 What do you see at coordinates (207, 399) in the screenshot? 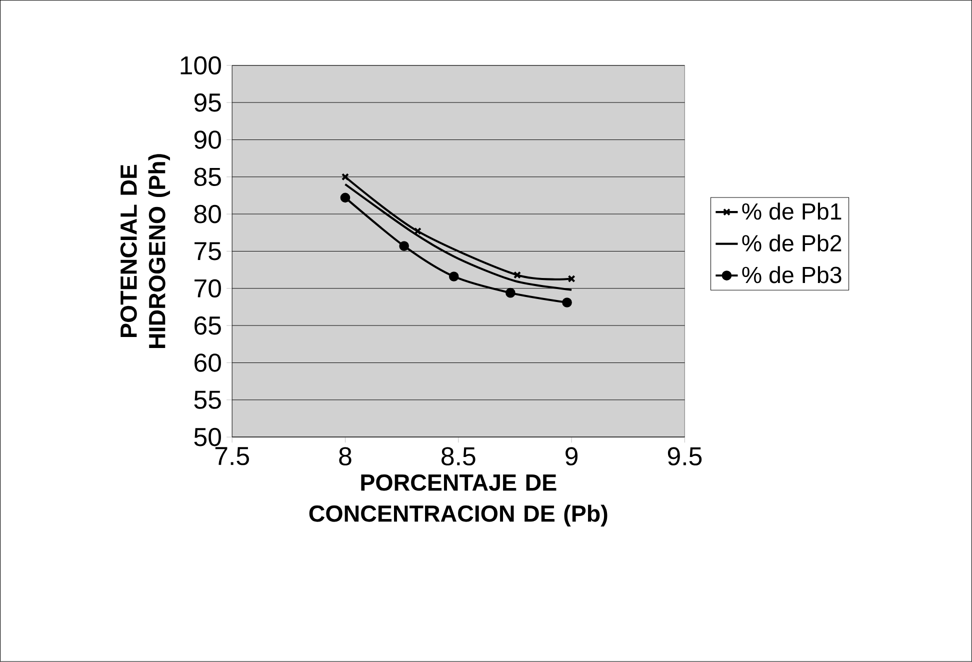
I see `y-tick-label: 55` at bounding box center [207, 399].